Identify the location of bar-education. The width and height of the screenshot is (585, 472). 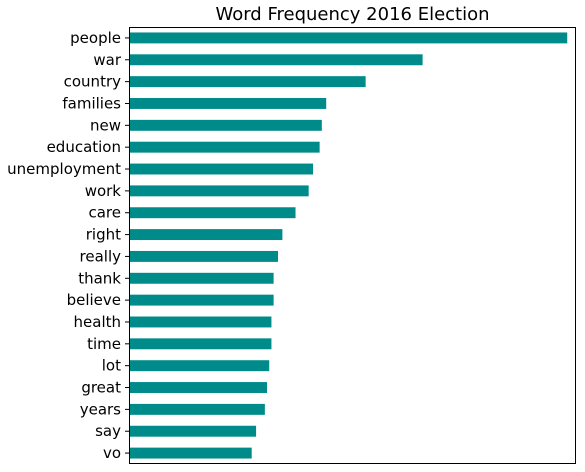
(224, 147).